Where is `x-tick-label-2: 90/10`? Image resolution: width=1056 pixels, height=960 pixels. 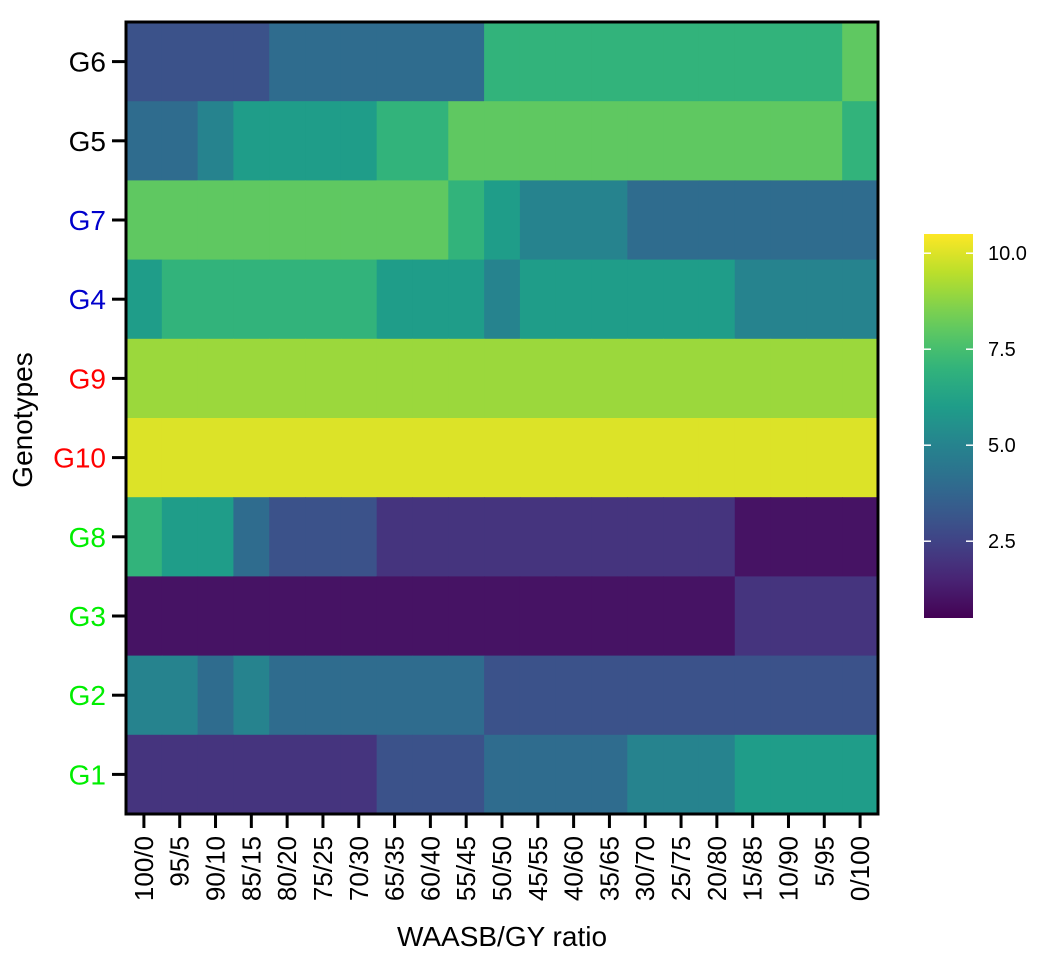
x-tick-label-2: 90/10 is located at coordinates (216, 868).